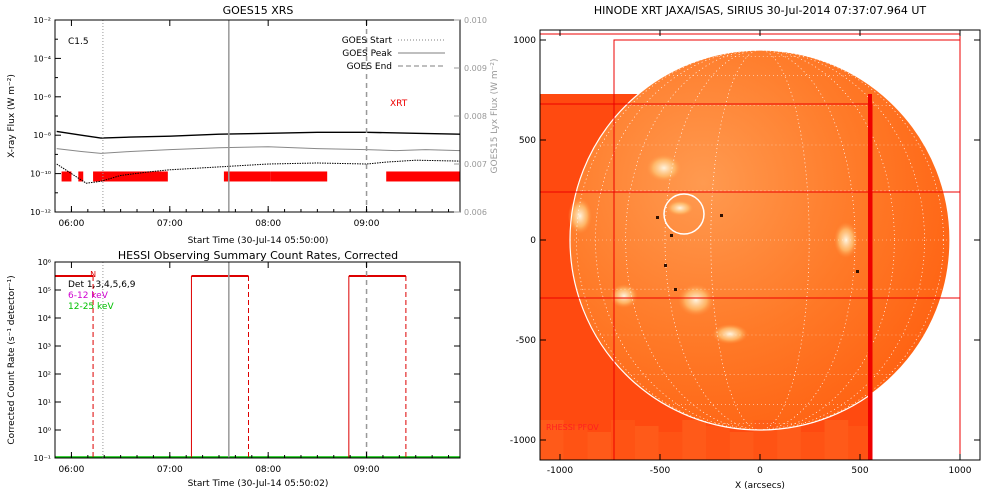  Describe the element at coordinates (44, 346) in the screenshot. I see `hessi-y-tick-label-4: 10³` at that location.